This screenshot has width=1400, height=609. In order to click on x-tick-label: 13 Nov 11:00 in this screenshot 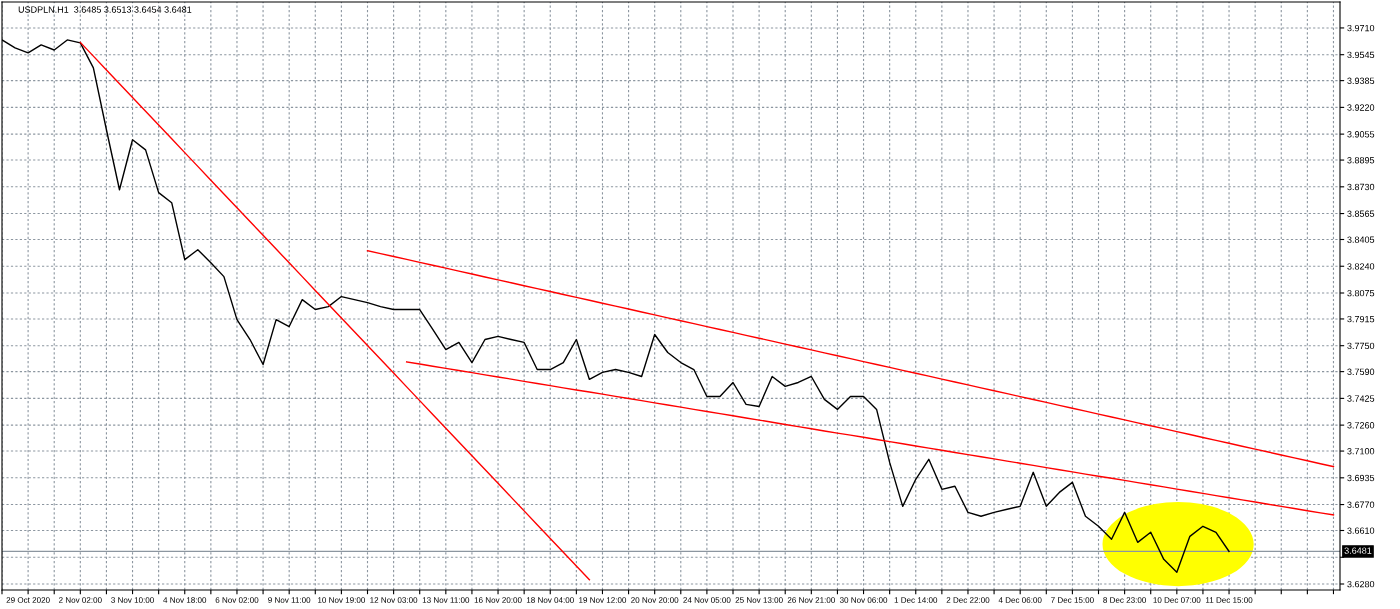, I will do `click(446, 600)`.